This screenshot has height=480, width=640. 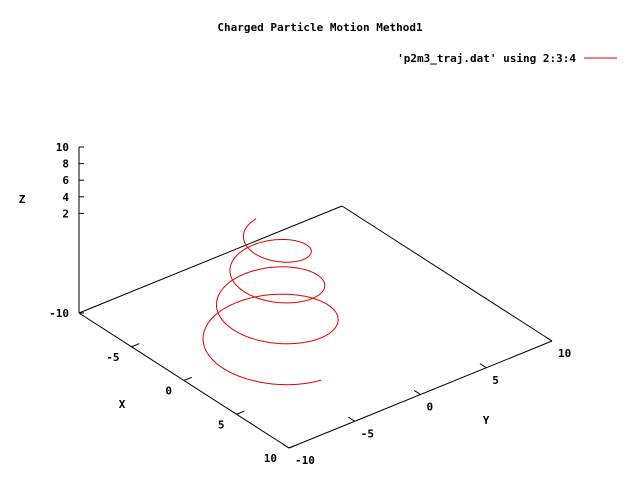 What do you see at coordinates (305, 460) in the screenshot?
I see `y-tick-label: -10` at bounding box center [305, 460].